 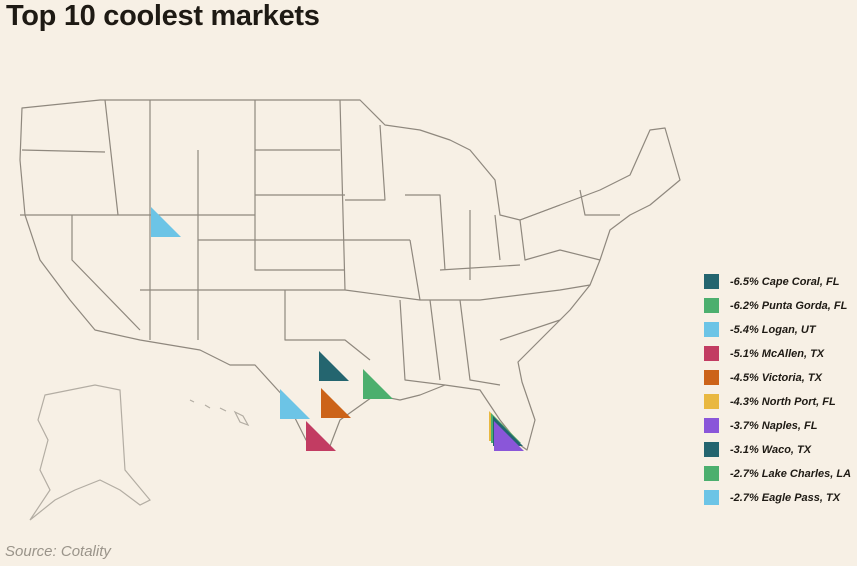 I want to click on legend-item: -2.7% Eagle Pass, TX, so click(x=779, y=497).